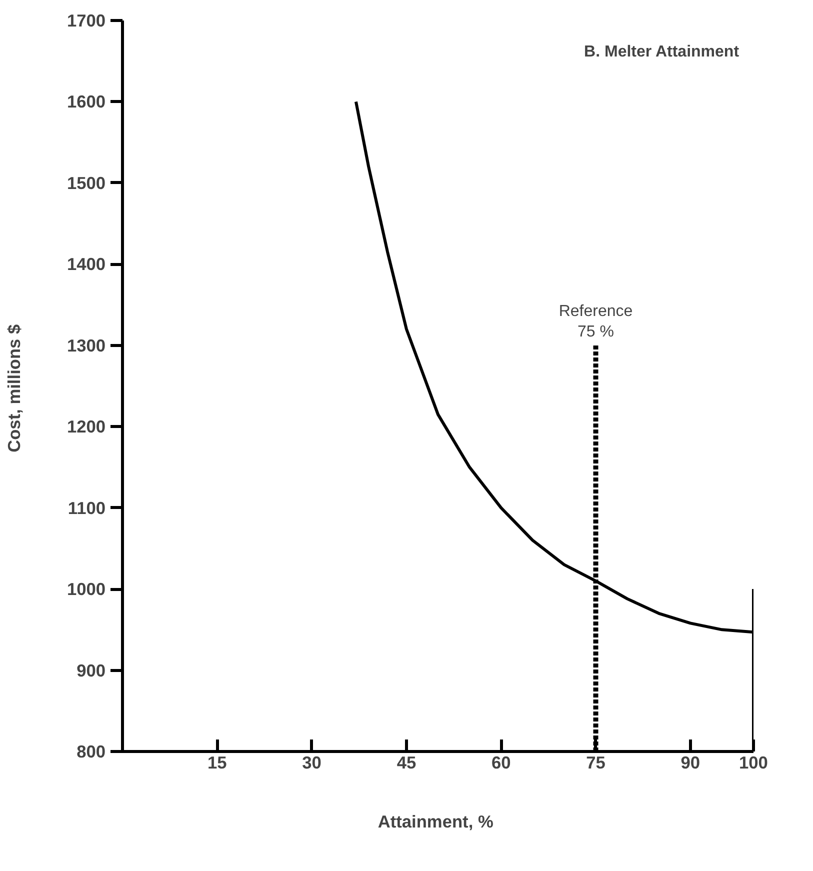  What do you see at coordinates (86, 589) in the screenshot?
I see `y-tick-label: 1000` at bounding box center [86, 589].